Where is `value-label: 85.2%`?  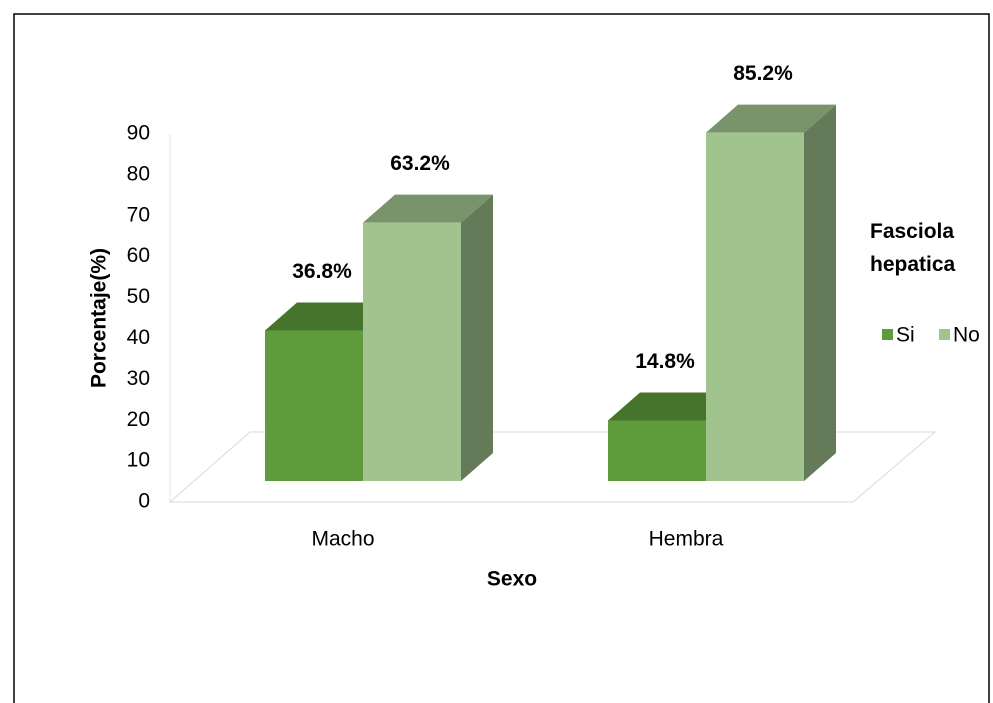
value-label: 85.2% is located at coordinates (763, 73).